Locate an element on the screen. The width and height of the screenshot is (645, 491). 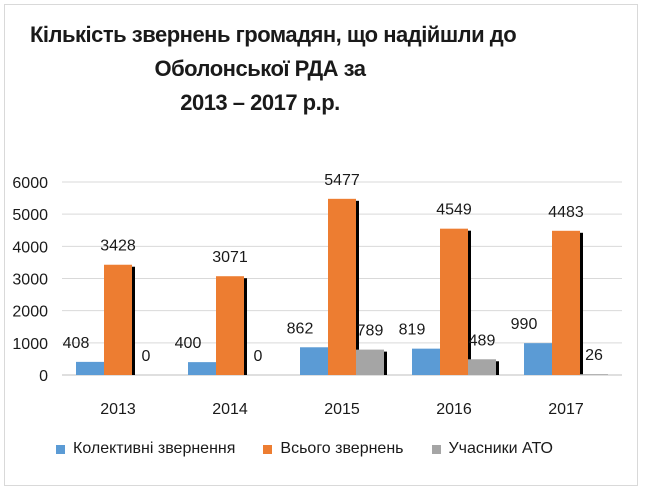
data-label: 26 is located at coordinates (594, 355).